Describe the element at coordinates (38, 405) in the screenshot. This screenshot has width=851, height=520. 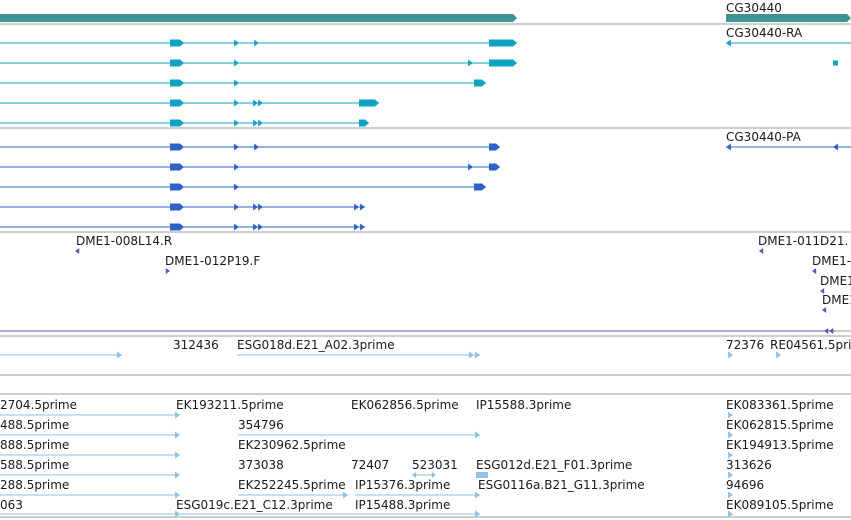
I see `est-label: 2704.5prime` at that location.